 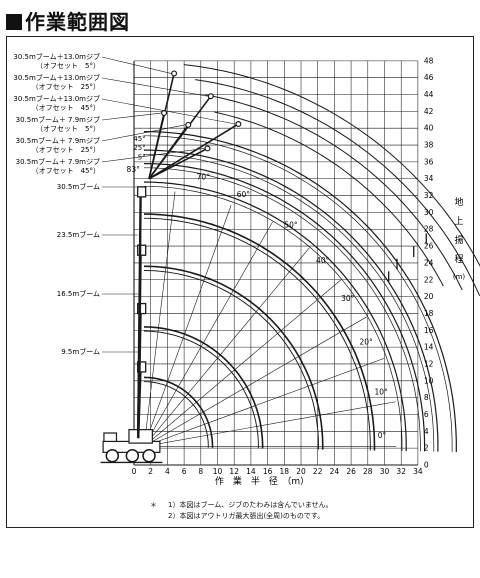 What do you see at coordinates (429, 347) in the screenshot?
I see `y-tick-label: 14` at bounding box center [429, 347].